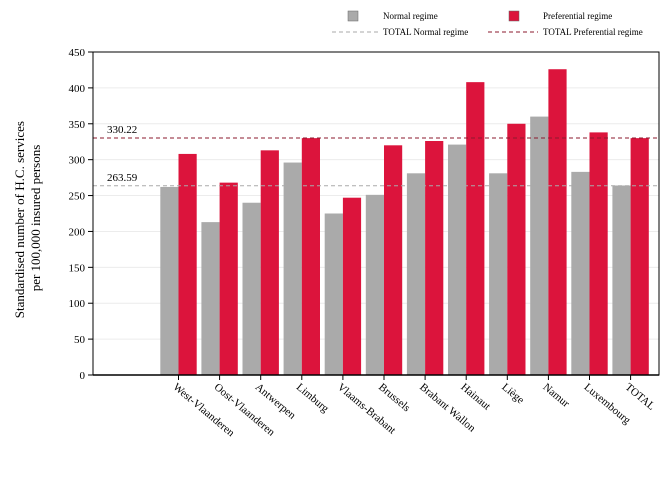 This screenshot has width=672, height=480. Describe the element at coordinates (122, 130) in the screenshot. I see `reference-label-preferential: 330.22` at that location.